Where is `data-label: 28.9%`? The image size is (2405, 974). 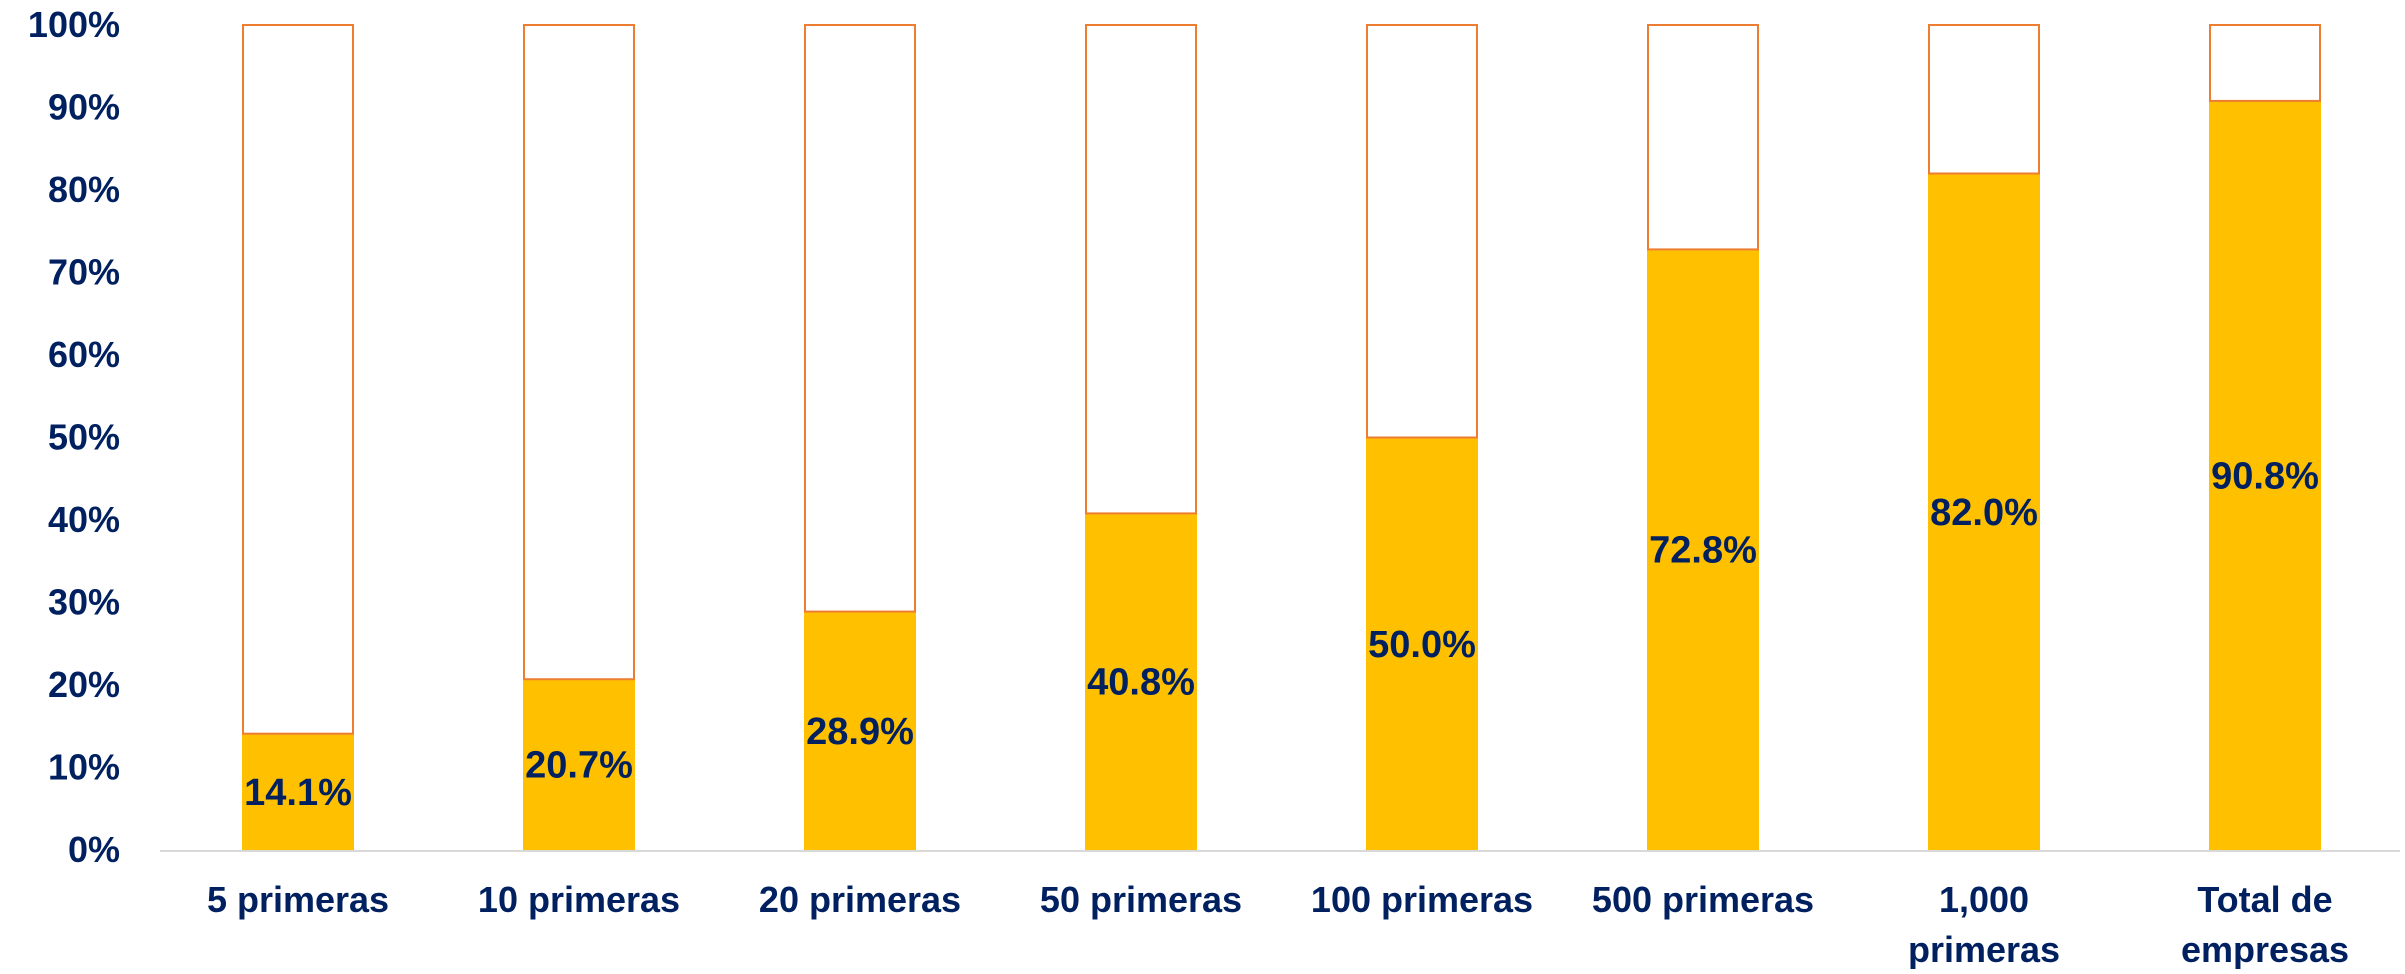 data-label: 28.9% is located at coordinates (860, 732).